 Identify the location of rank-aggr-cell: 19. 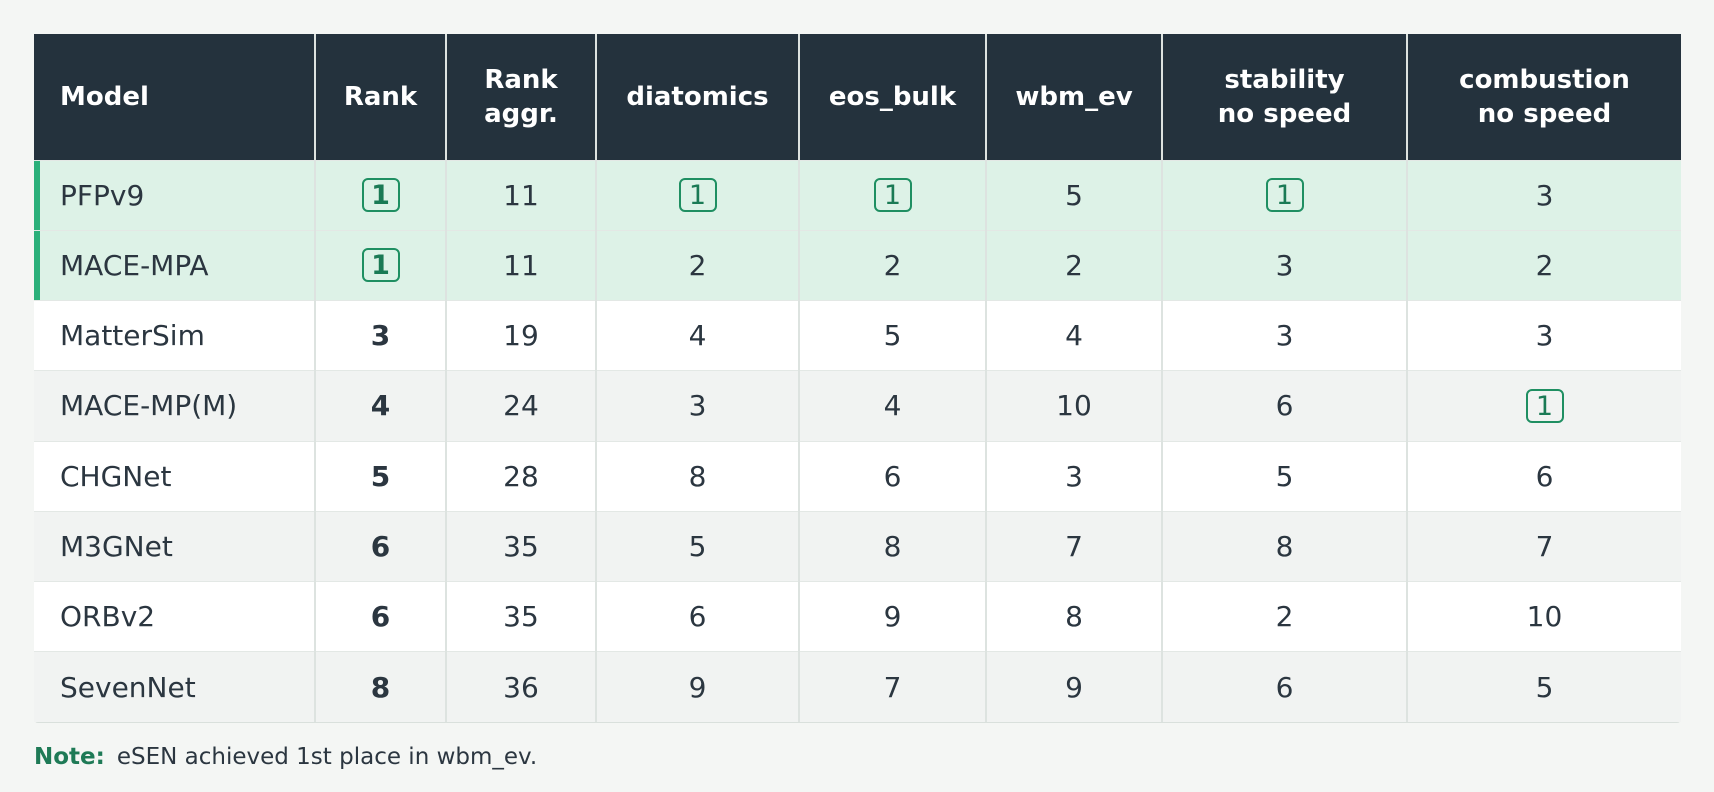
(520, 335).